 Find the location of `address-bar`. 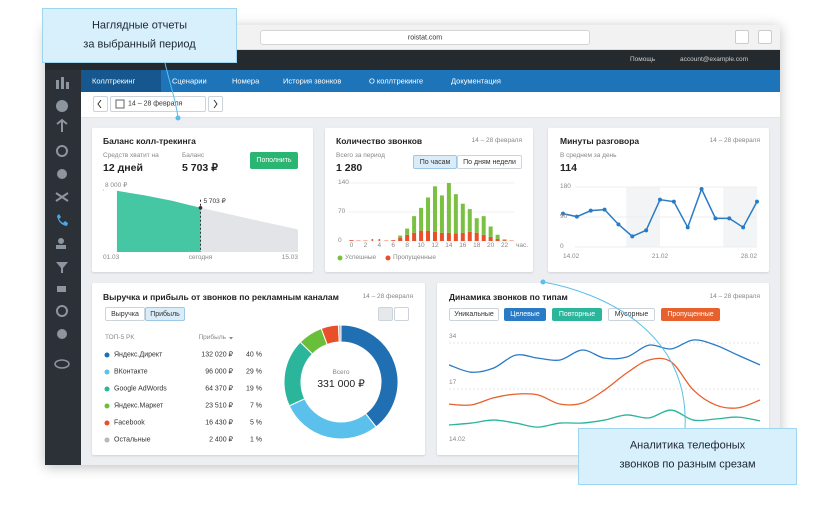

address-bar is located at coordinates (425, 37).